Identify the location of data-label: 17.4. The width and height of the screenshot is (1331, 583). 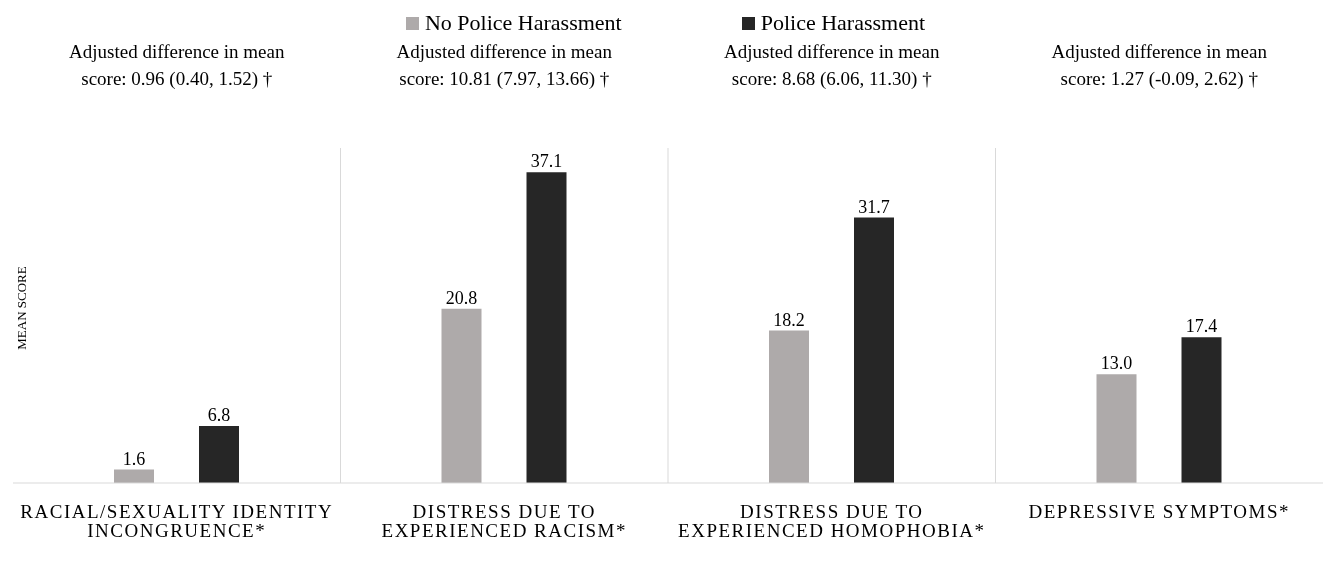
(1201, 326).